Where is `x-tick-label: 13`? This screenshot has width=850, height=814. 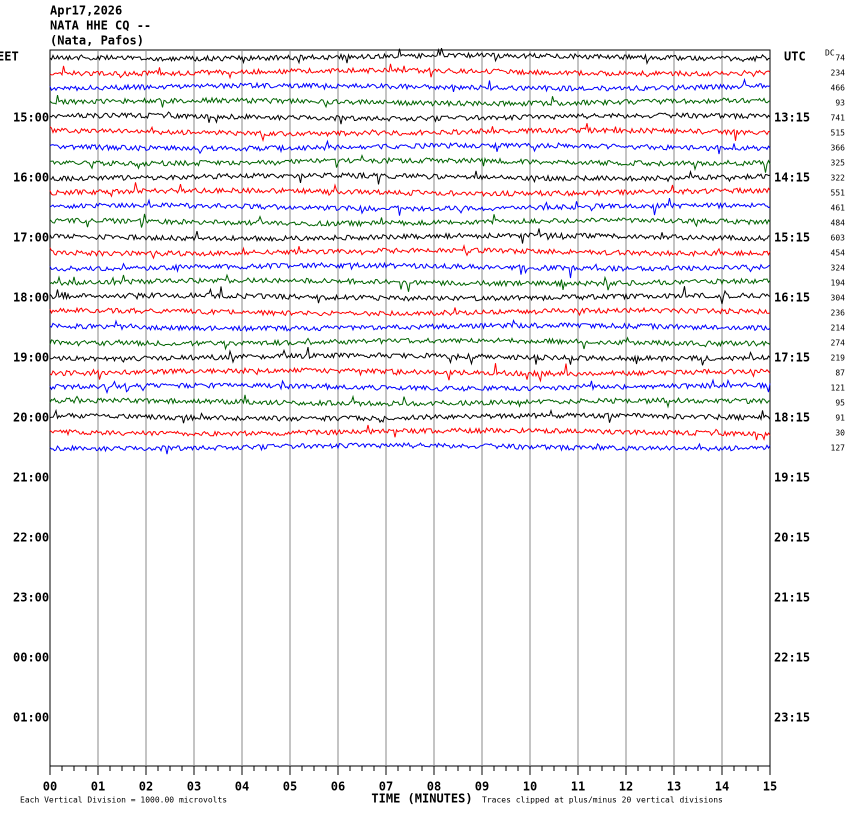 x-tick-label: 13 is located at coordinates (674, 787).